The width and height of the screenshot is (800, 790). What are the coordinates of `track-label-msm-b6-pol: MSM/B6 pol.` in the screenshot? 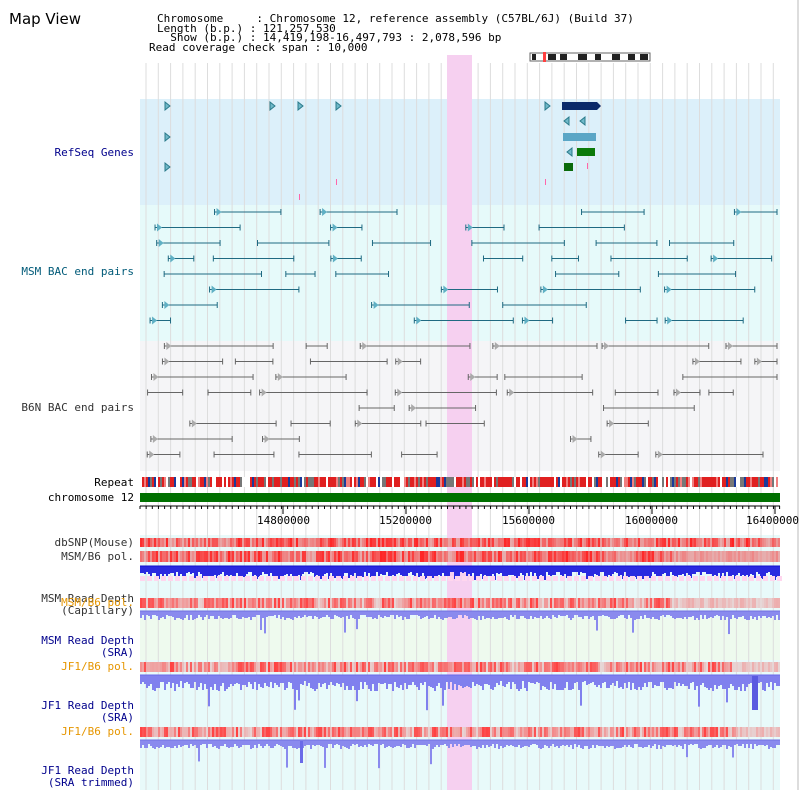 It's located at (97, 556).